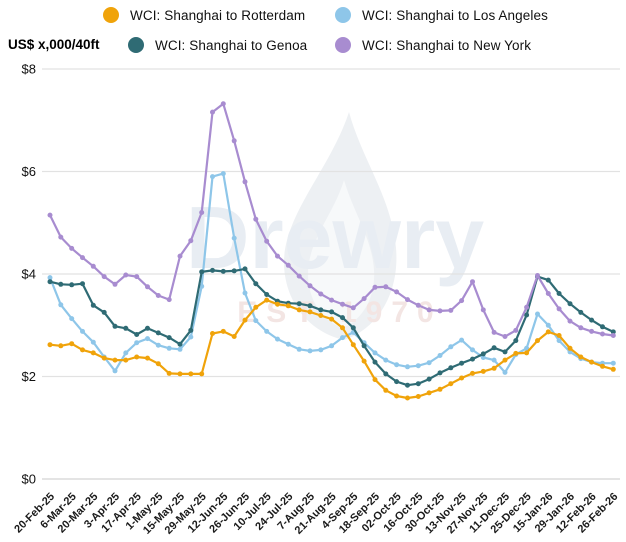 The width and height of the screenshot is (626, 542). Describe the element at coordinates (204, 15) in the screenshot. I see `legend-item-rotterdam: WCI: Shanghai to Rotterdam` at that location.